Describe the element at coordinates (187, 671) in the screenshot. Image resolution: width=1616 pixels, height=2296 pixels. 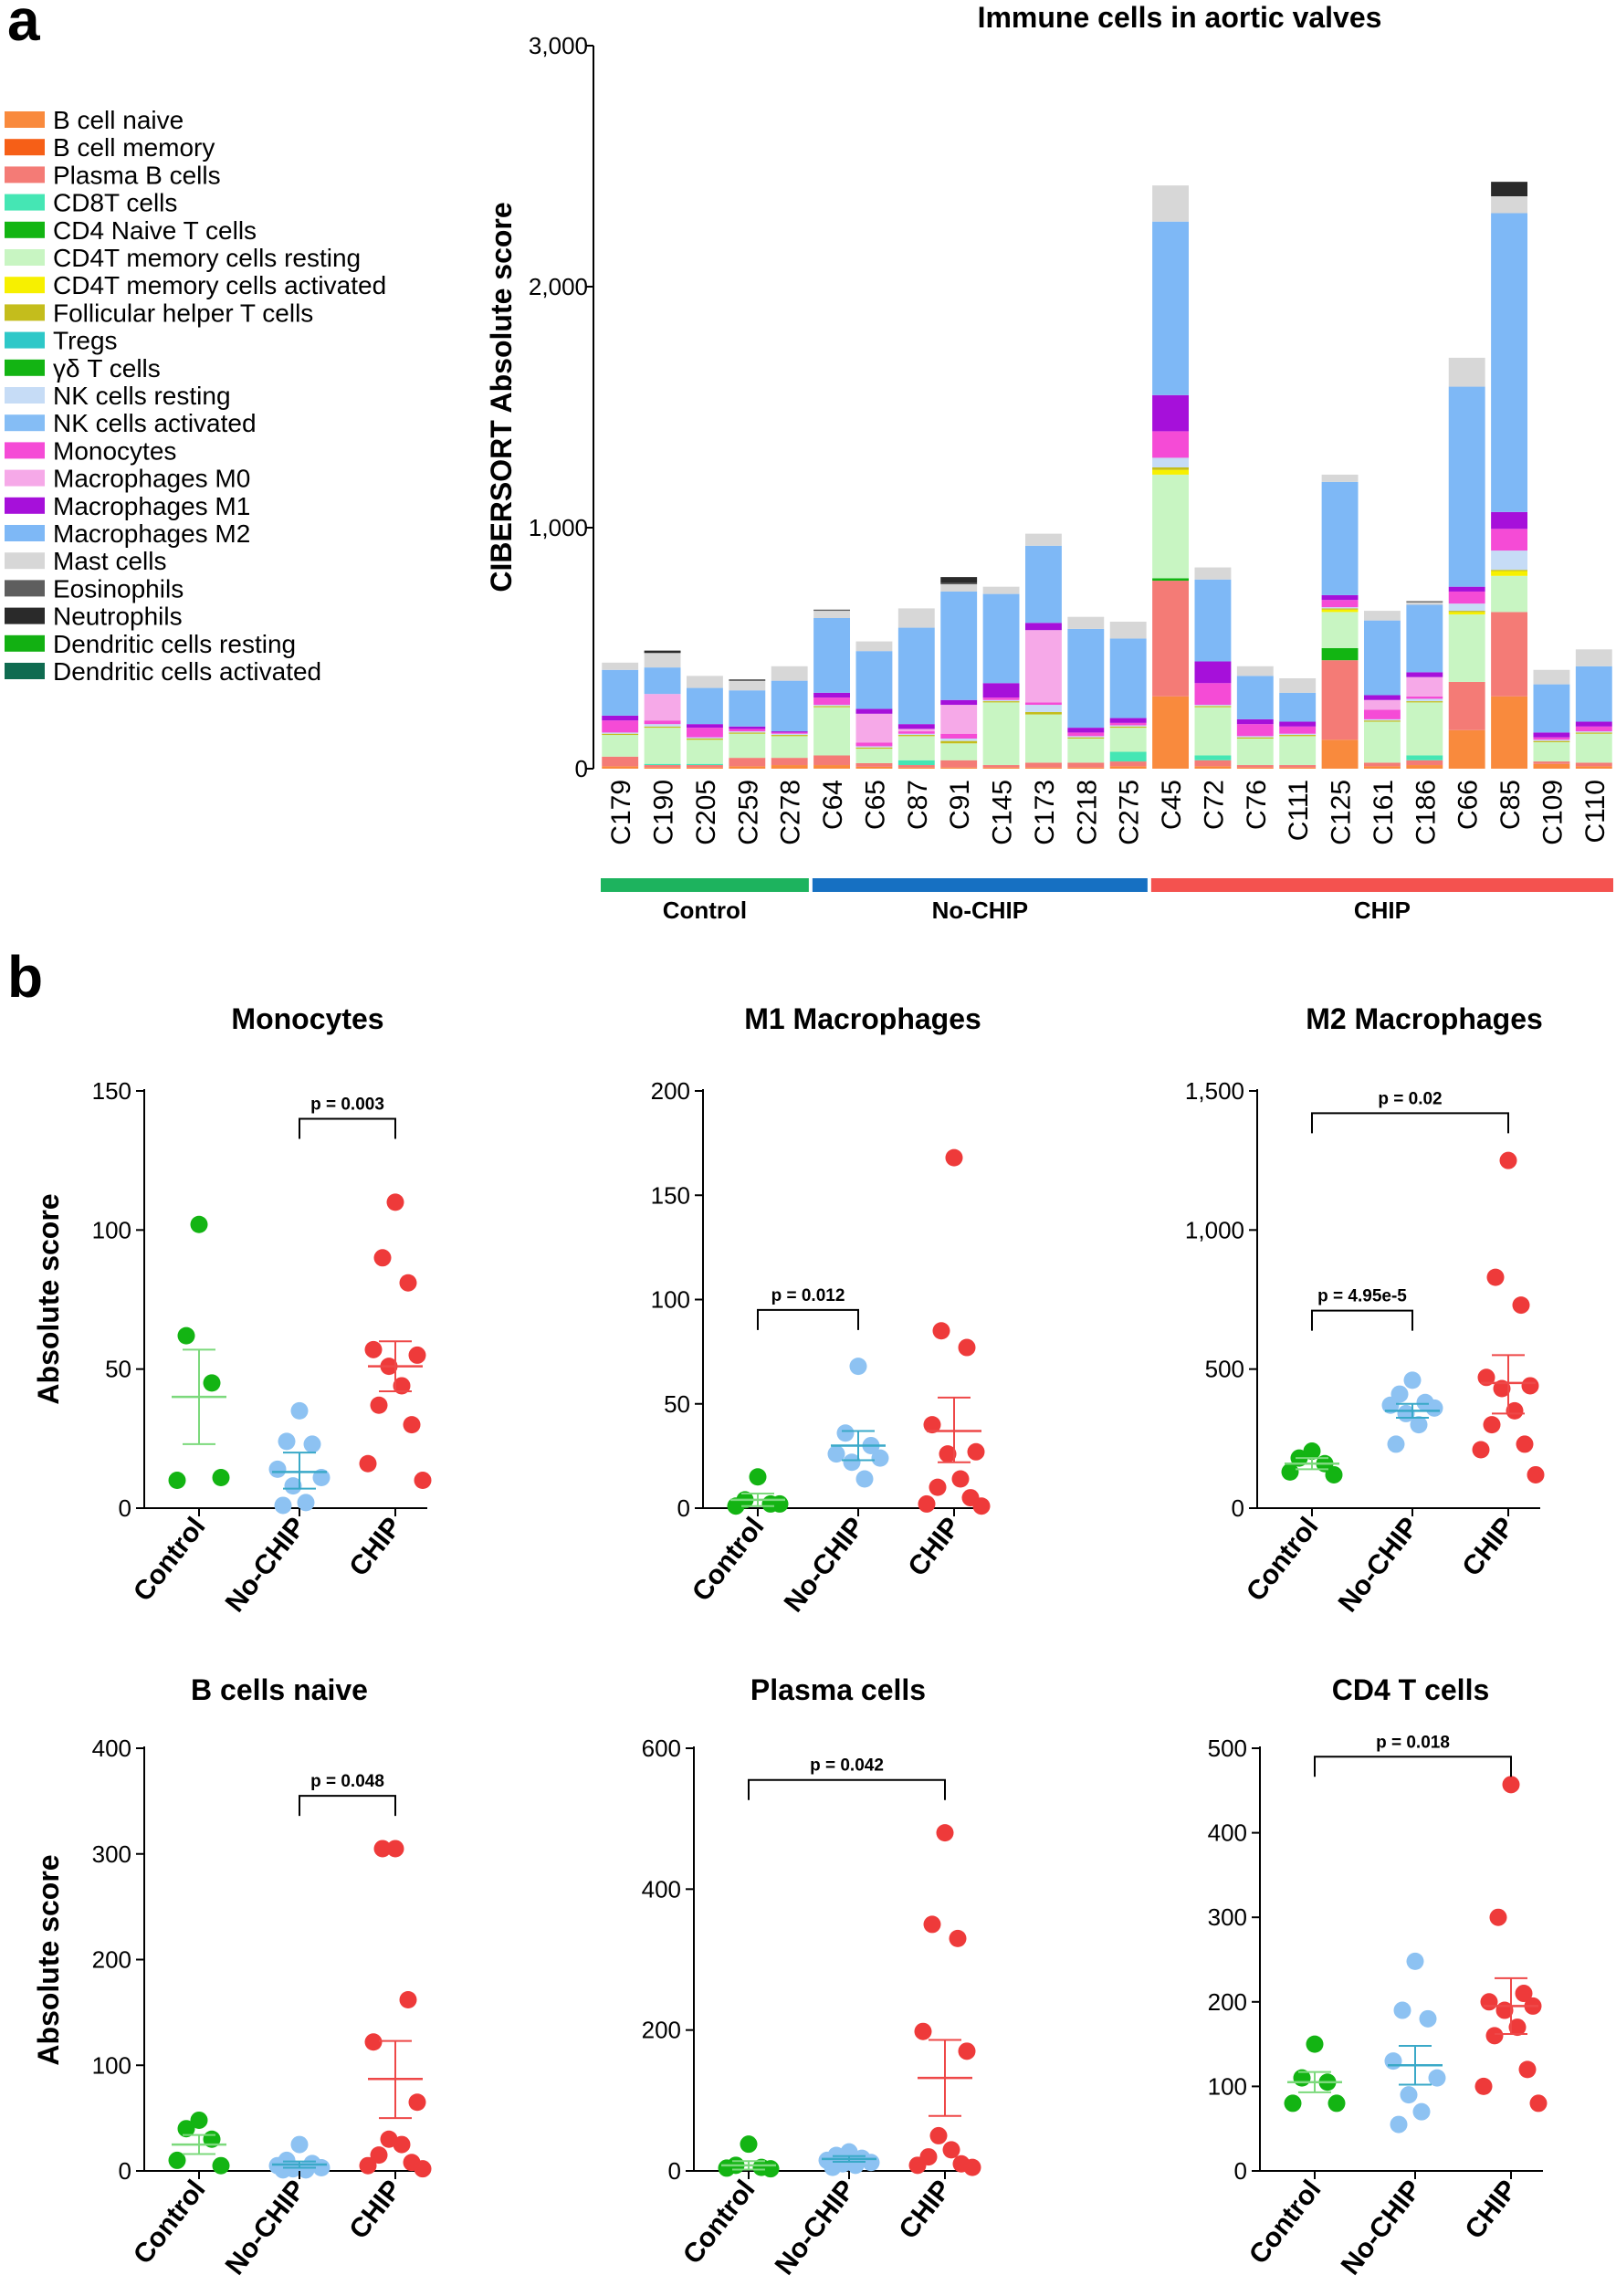
I see `legend-label: Dendritic cells activated` at that location.